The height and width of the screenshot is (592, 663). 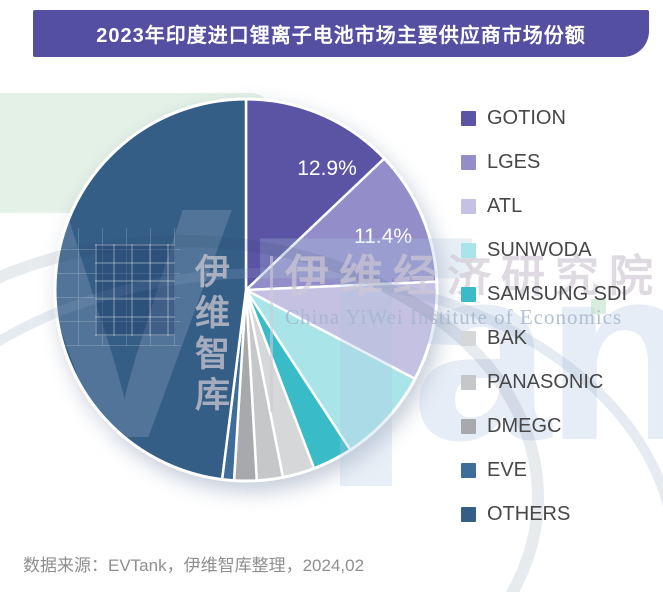 I want to click on legend-item-gotion: GOTION, so click(x=544, y=118).